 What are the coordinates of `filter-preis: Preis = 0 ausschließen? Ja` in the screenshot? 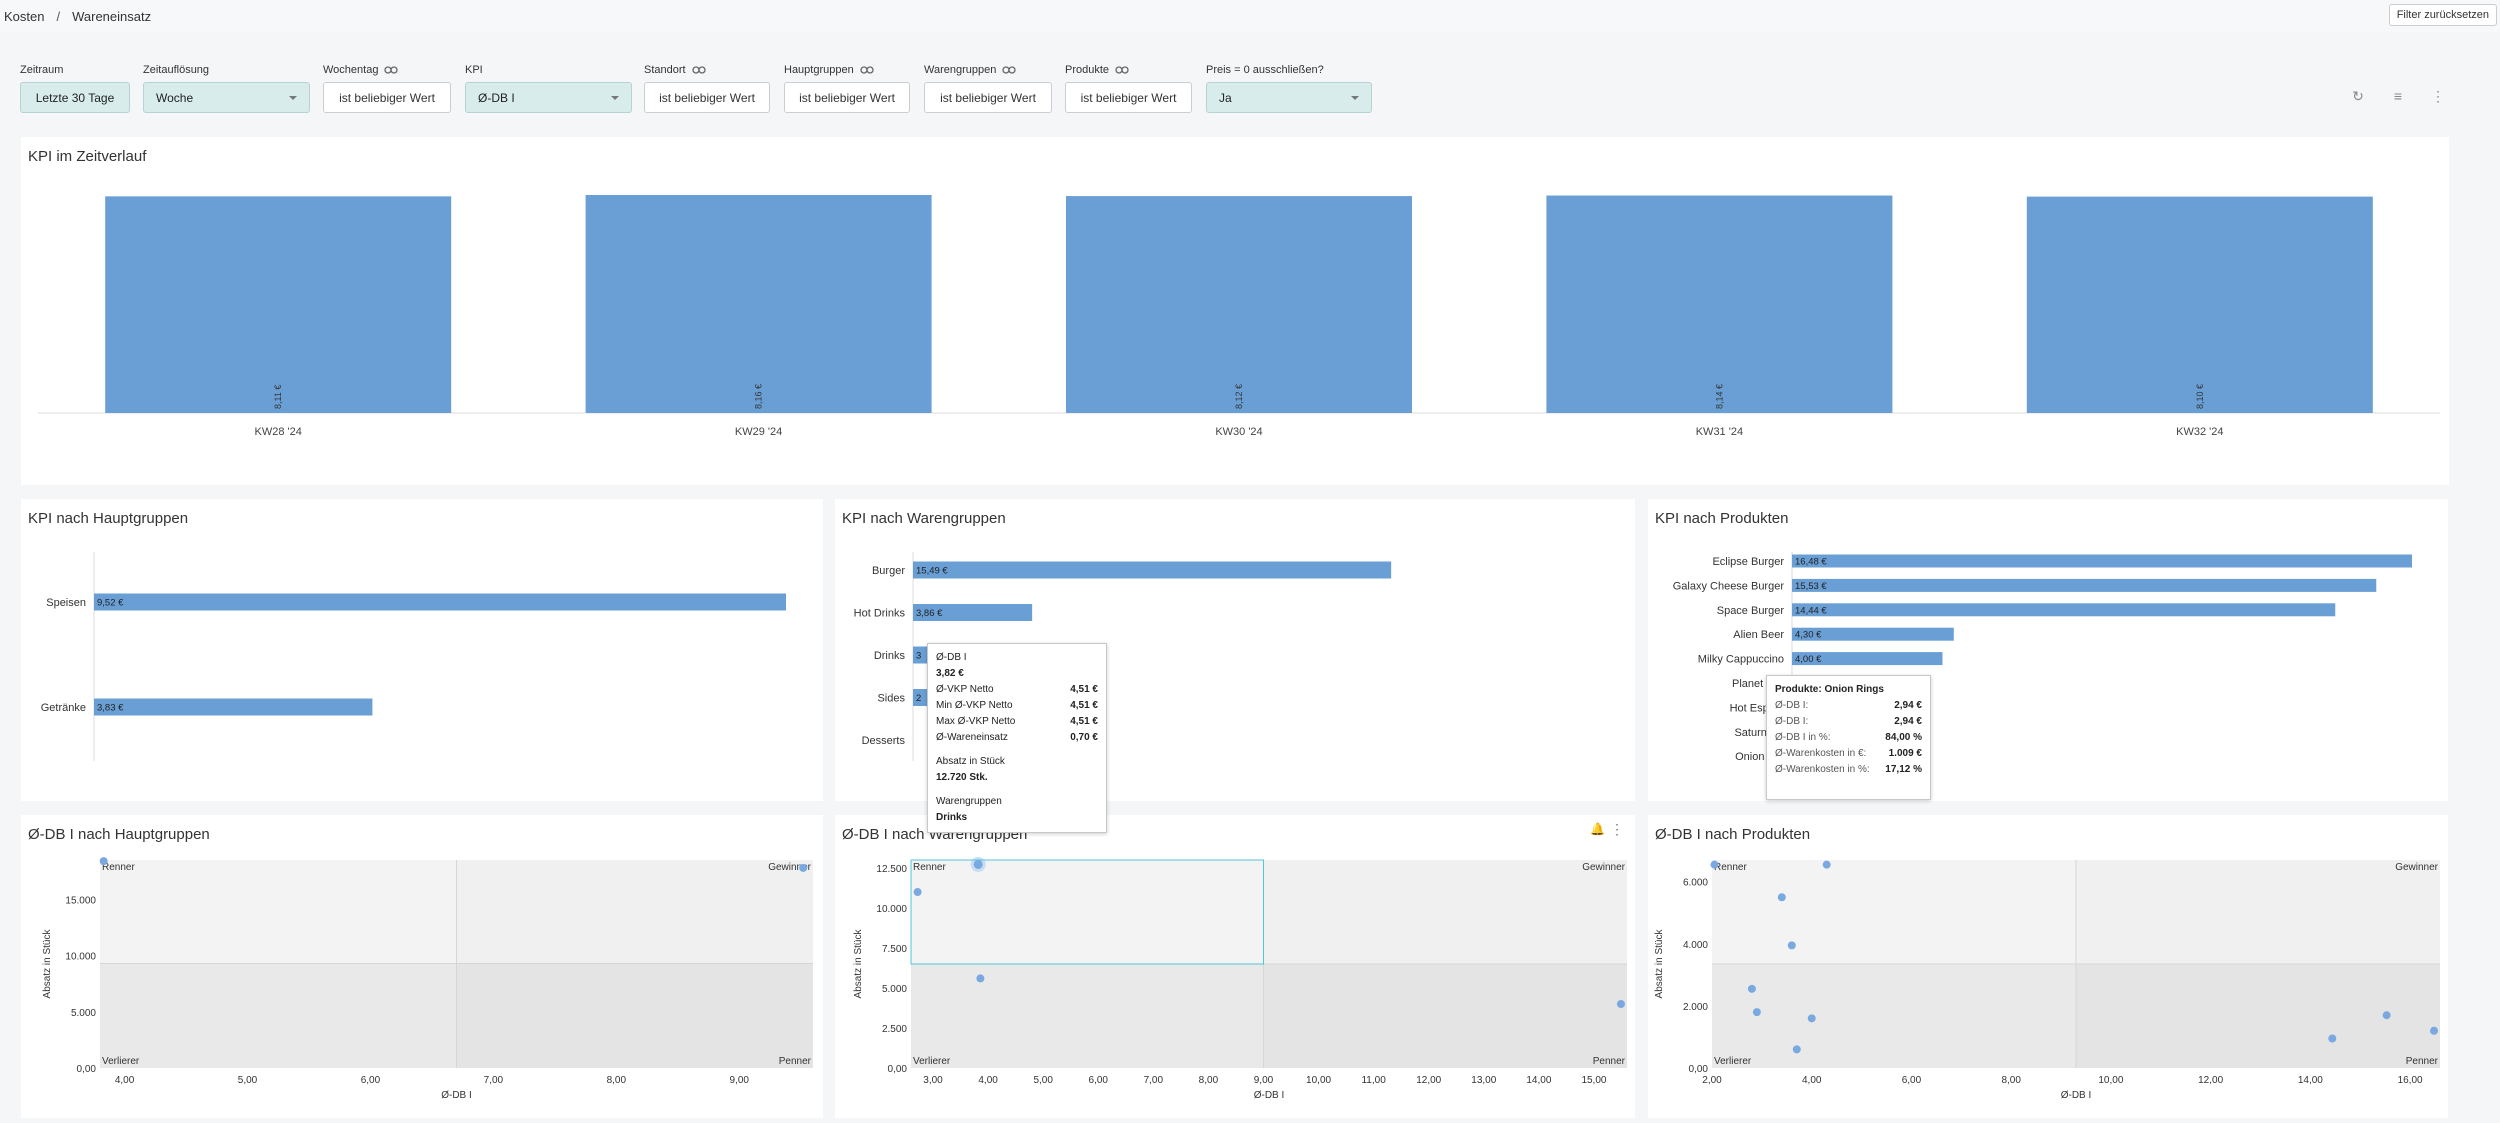 It's located at (1289, 87).